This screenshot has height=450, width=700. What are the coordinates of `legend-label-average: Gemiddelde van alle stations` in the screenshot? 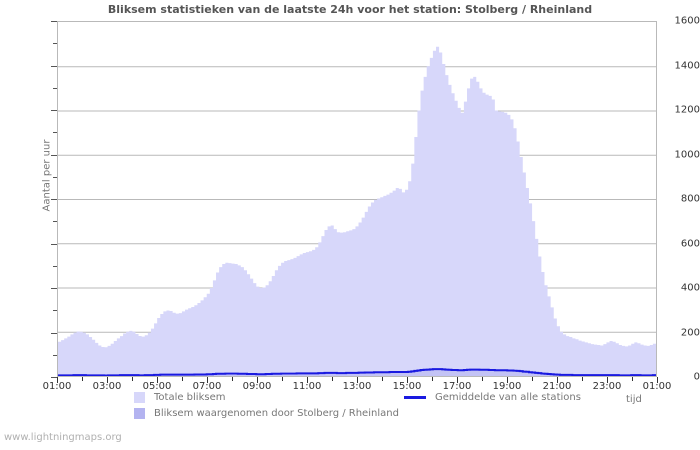 It's located at (508, 397).